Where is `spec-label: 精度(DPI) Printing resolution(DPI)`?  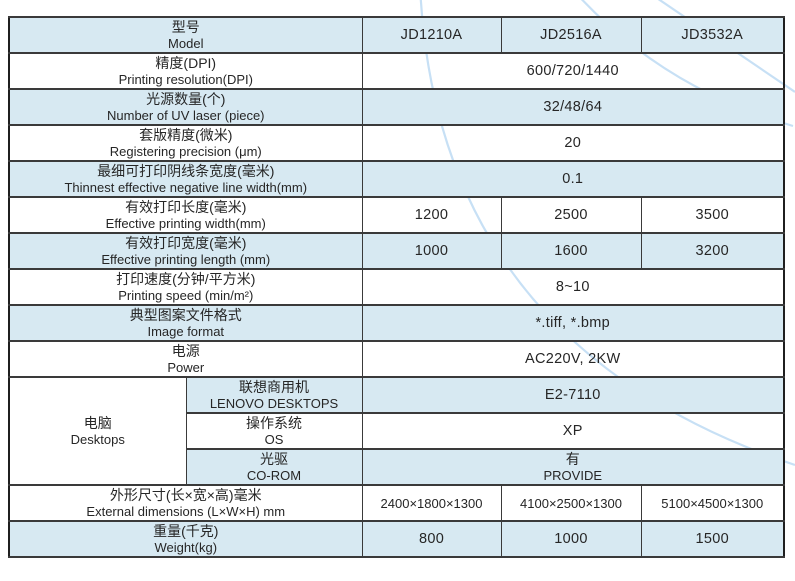 spec-label: 精度(DPI) Printing resolution(DPI) is located at coordinates (185, 71).